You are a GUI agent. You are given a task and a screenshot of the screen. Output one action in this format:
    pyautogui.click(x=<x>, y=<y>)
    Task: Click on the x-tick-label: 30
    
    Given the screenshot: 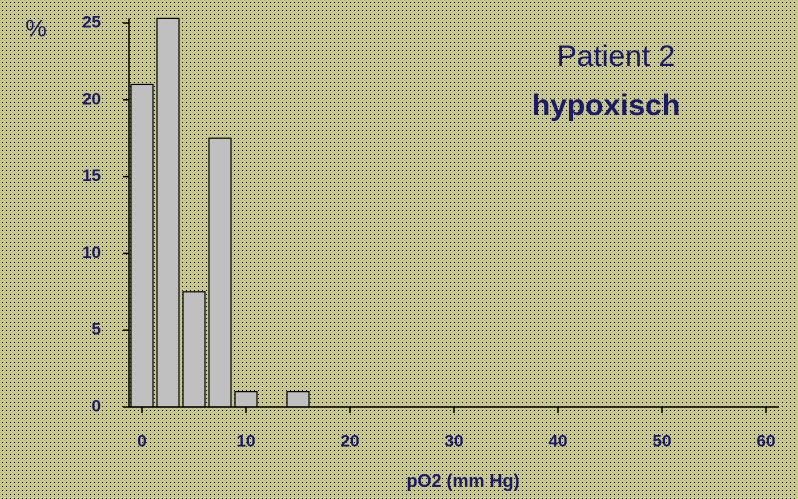 What is the action you would take?
    pyautogui.click(x=454, y=440)
    